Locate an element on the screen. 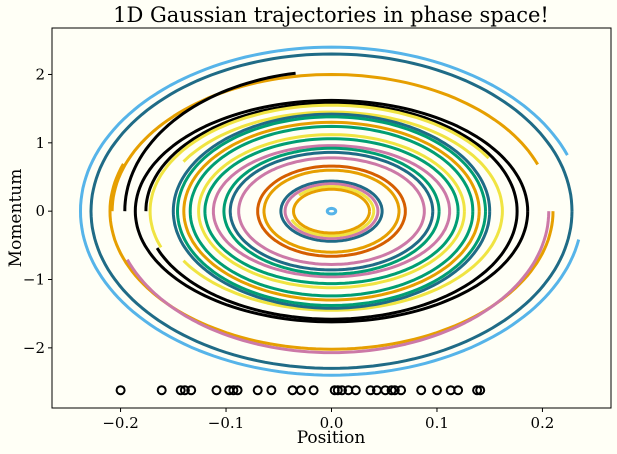 The height and width of the screenshot is (454, 617). y-tick-label: 1 is located at coordinates (40, 143).